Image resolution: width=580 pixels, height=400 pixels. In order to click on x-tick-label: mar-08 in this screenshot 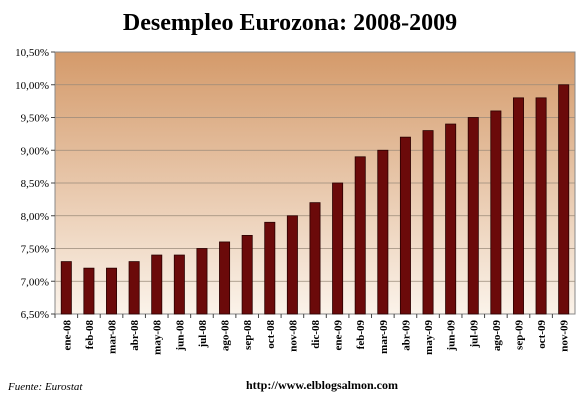, I will do `click(113, 337)`.